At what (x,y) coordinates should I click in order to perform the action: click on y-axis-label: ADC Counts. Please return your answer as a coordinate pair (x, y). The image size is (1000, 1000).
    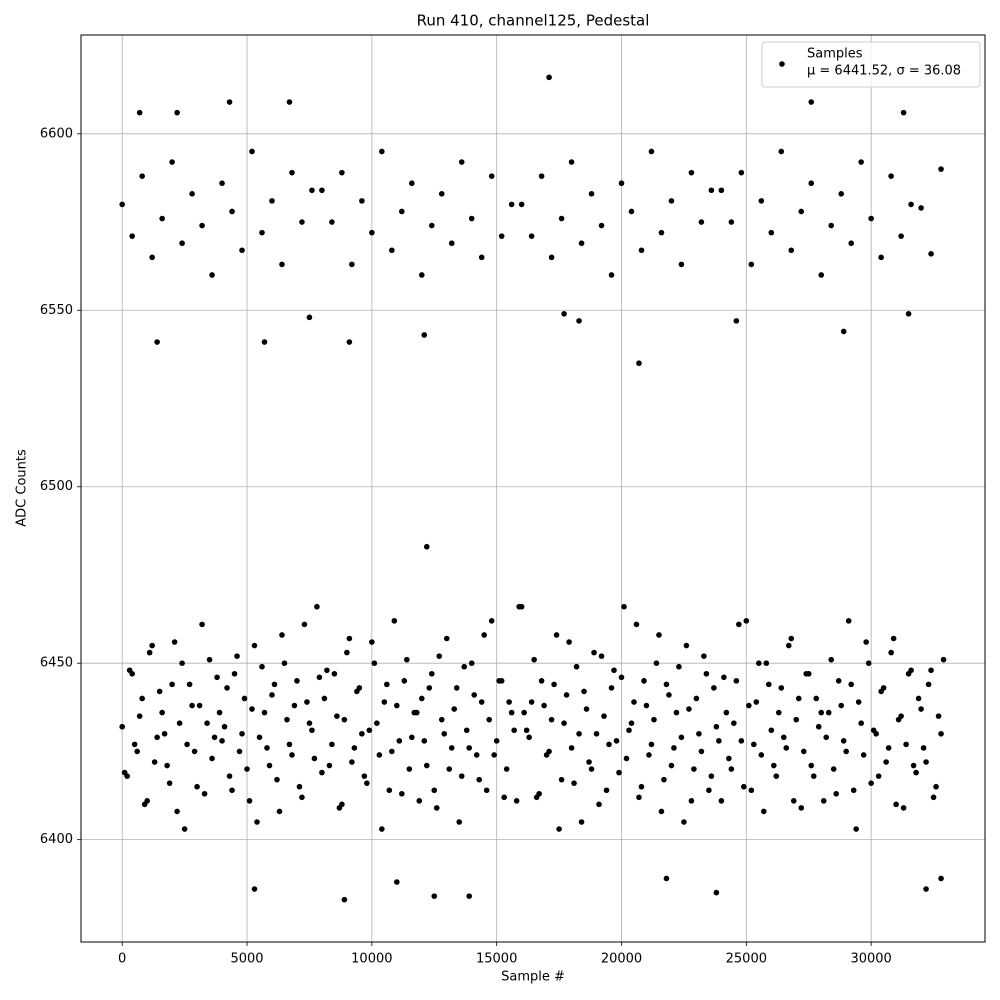
    Looking at the image, I should click on (22, 488).